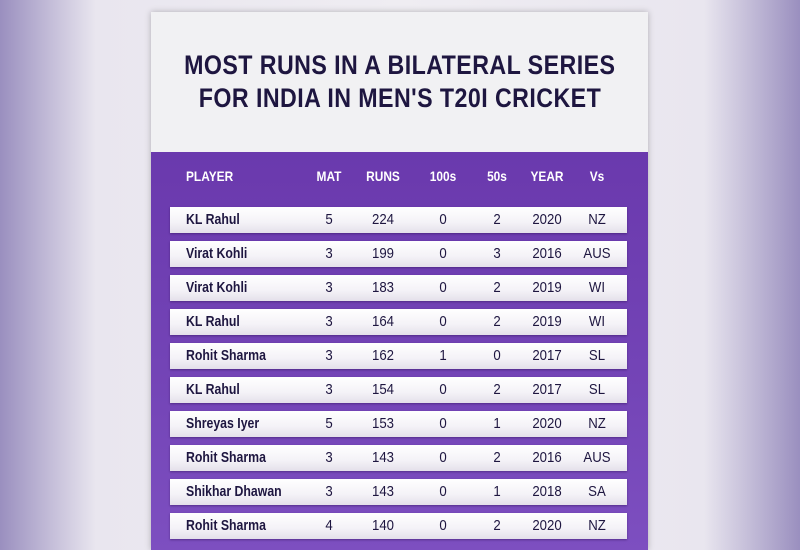 The height and width of the screenshot is (550, 800). Describe the element at coordinates (443, 176) in the screenshot. I see `column-header-hundreds: 100s` at that location.